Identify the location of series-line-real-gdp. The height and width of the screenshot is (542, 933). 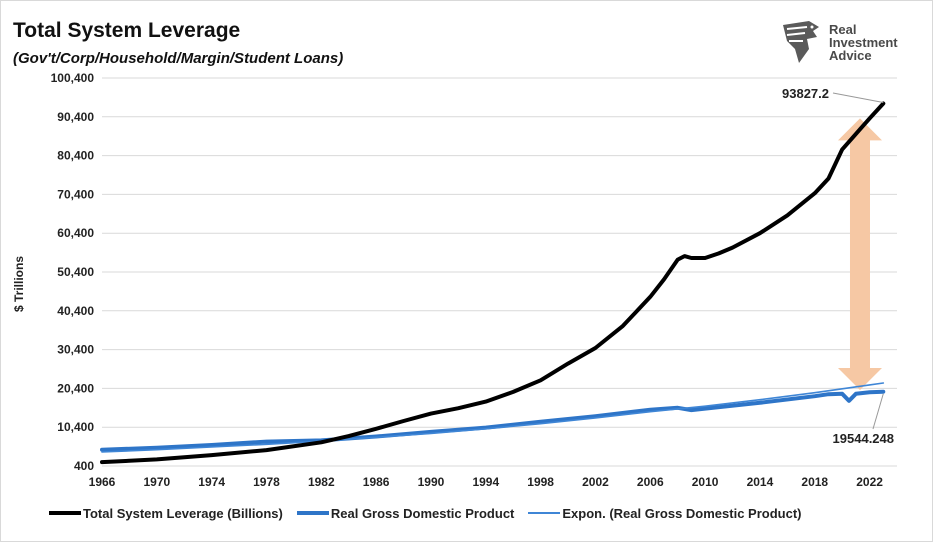
(493, 420).